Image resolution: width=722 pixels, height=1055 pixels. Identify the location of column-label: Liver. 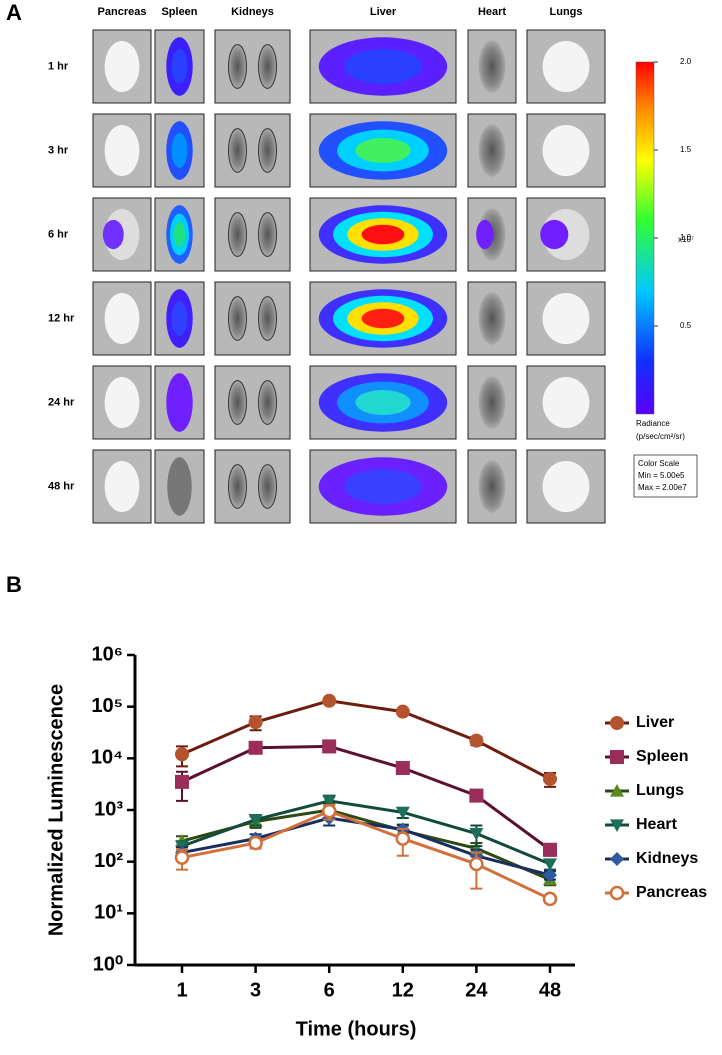
(383, 12).